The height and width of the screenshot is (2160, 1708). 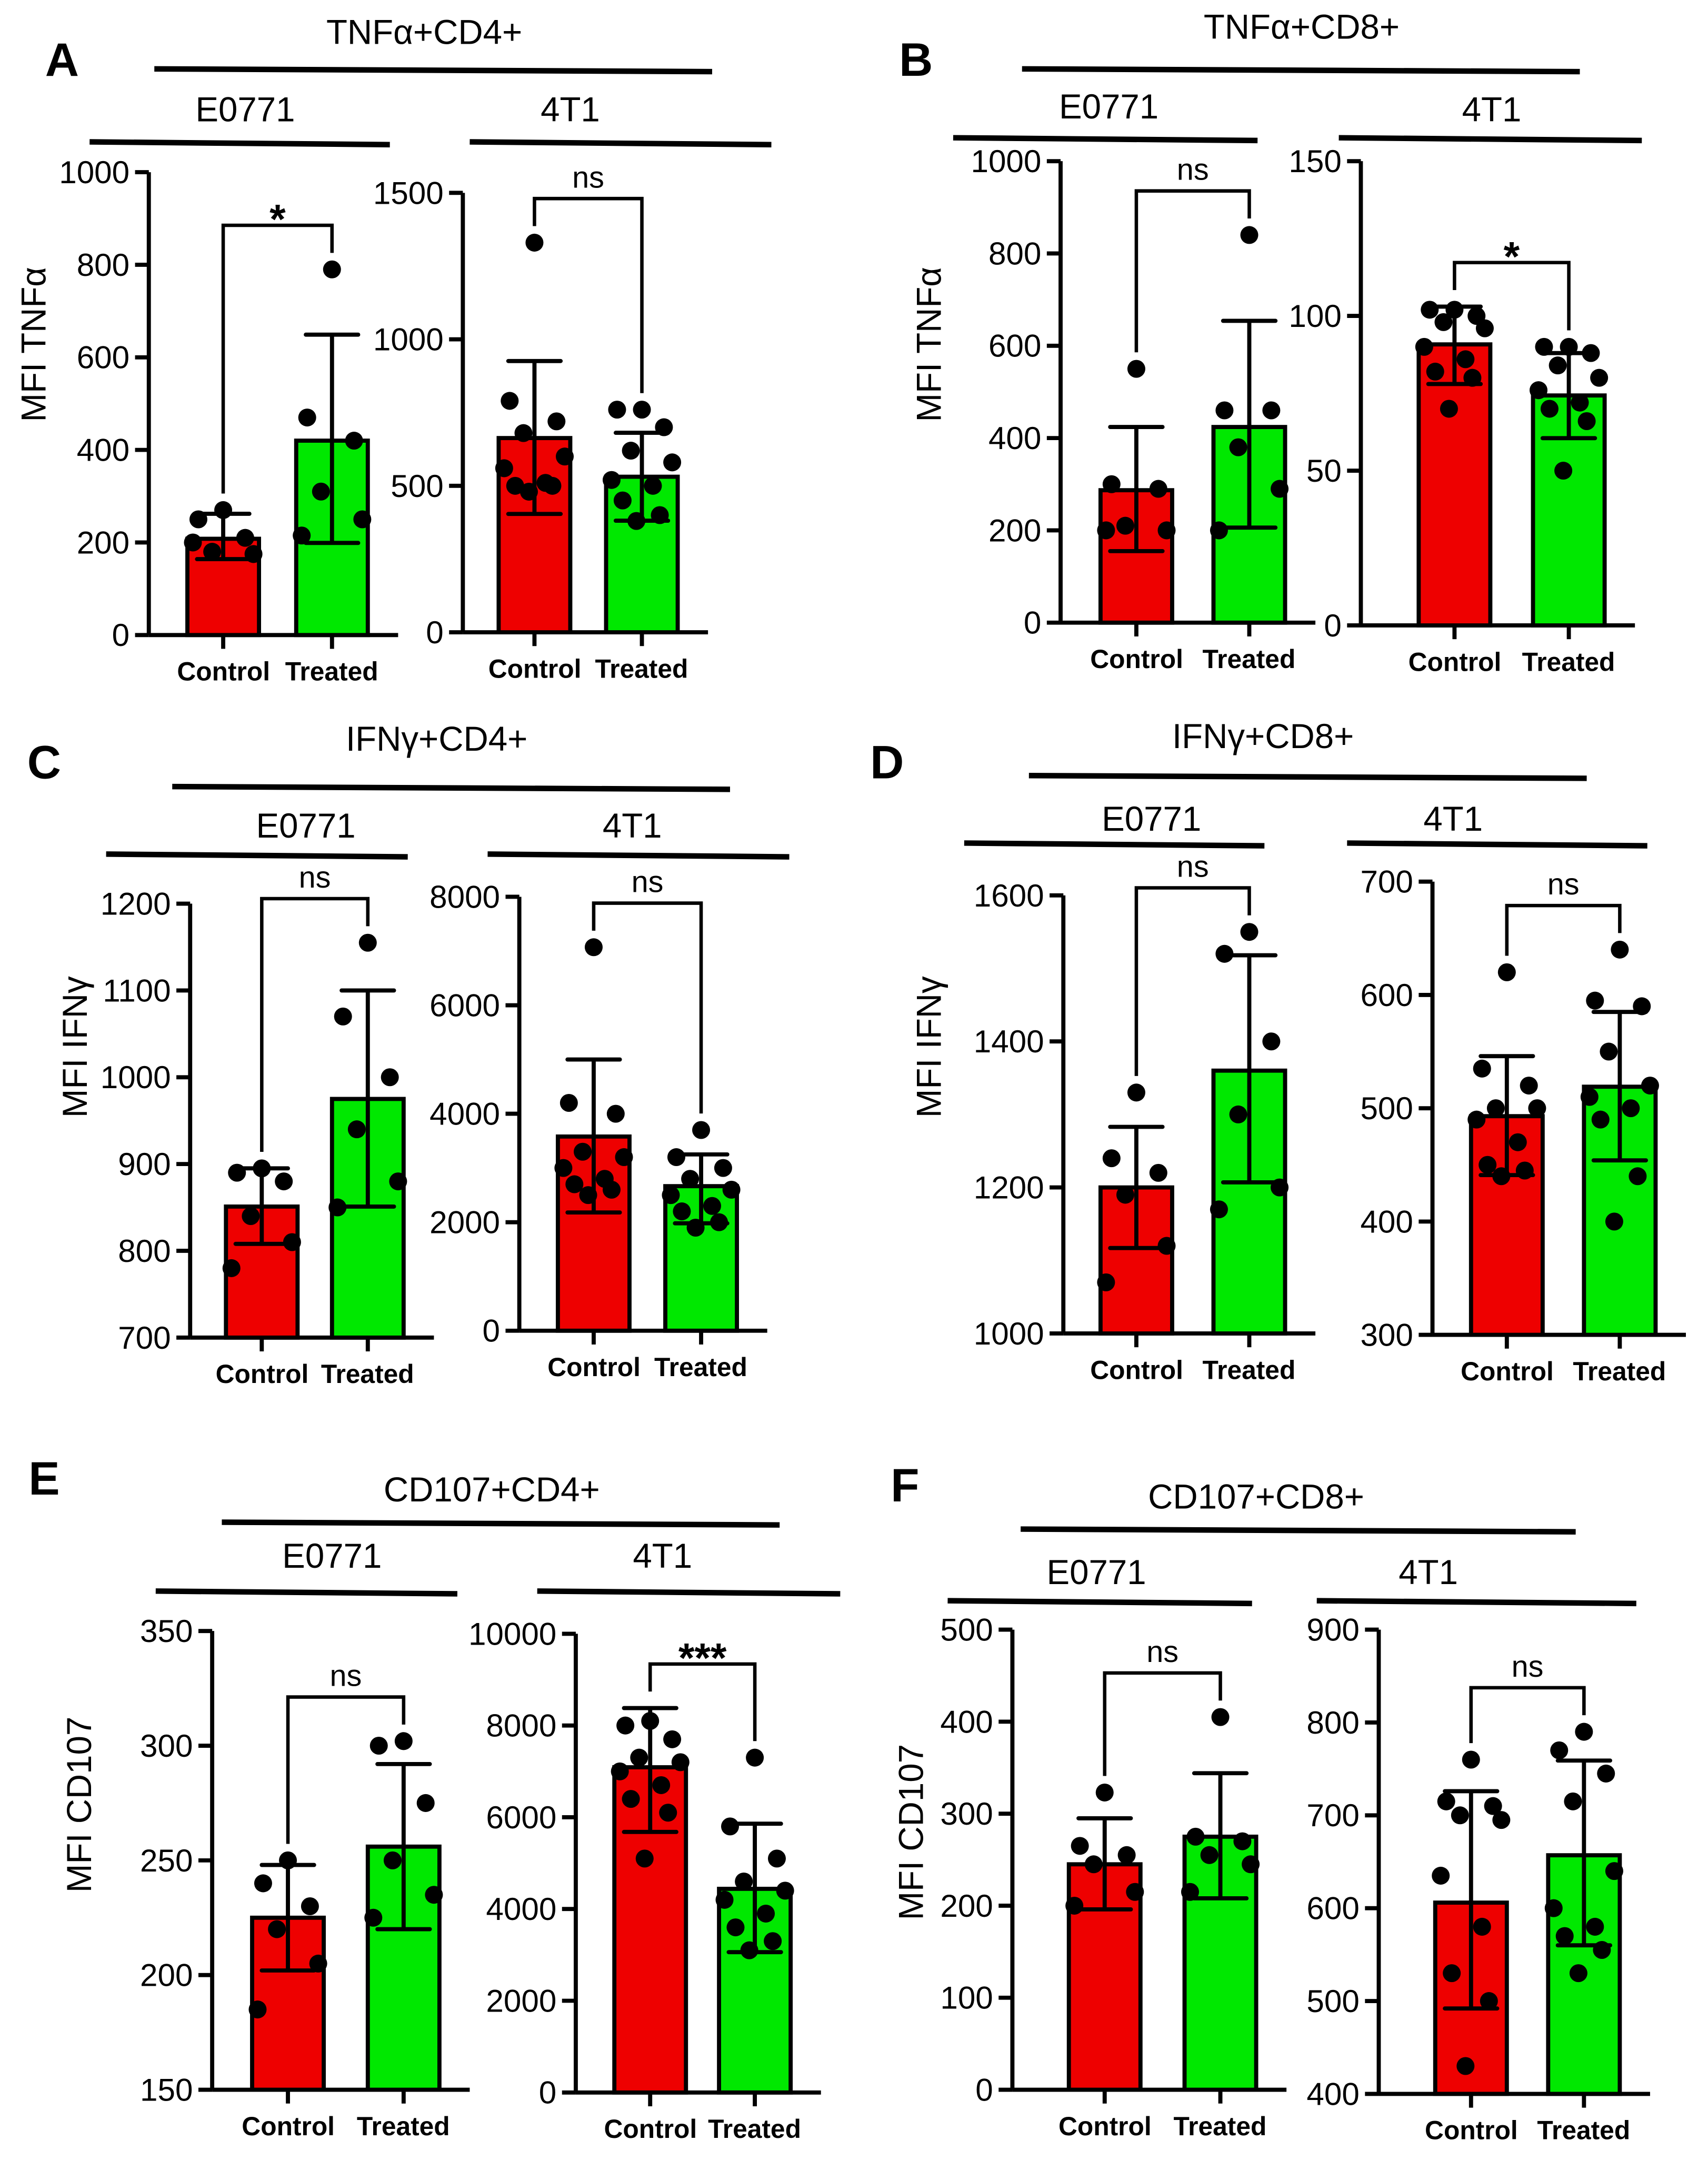 I want to click on y-tick-label: 4000, so click(x=521, y=1909).